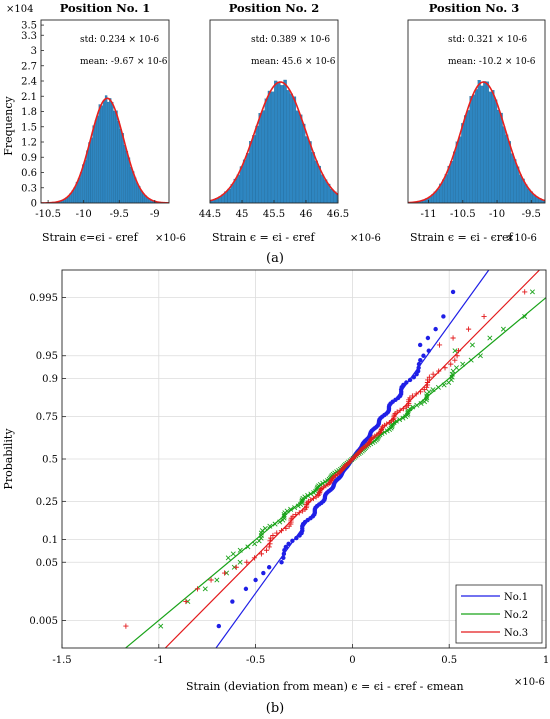 This screenshot has height=719, width=550. What do you see at coordinates (29, 26) in the screenshot?
I see `y-tick-label: 3.5` at bounding box center [29, 26].